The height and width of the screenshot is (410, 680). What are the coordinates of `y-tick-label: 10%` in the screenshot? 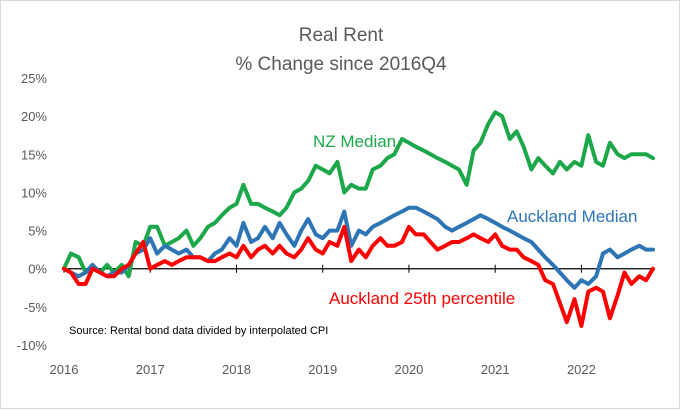 It's located at (34, 192).